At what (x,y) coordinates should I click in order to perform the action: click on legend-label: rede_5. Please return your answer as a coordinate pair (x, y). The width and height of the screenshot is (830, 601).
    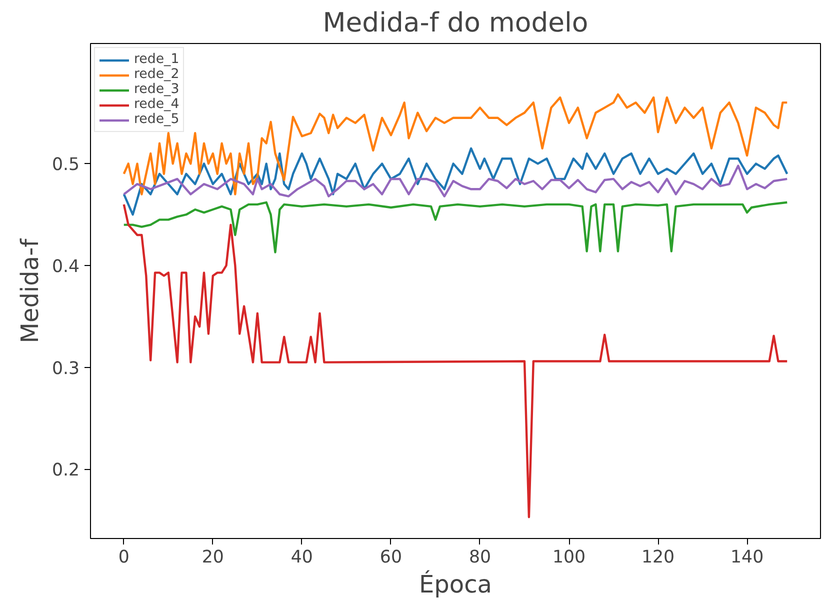
    Looking at the image, I should click on (157, 119).